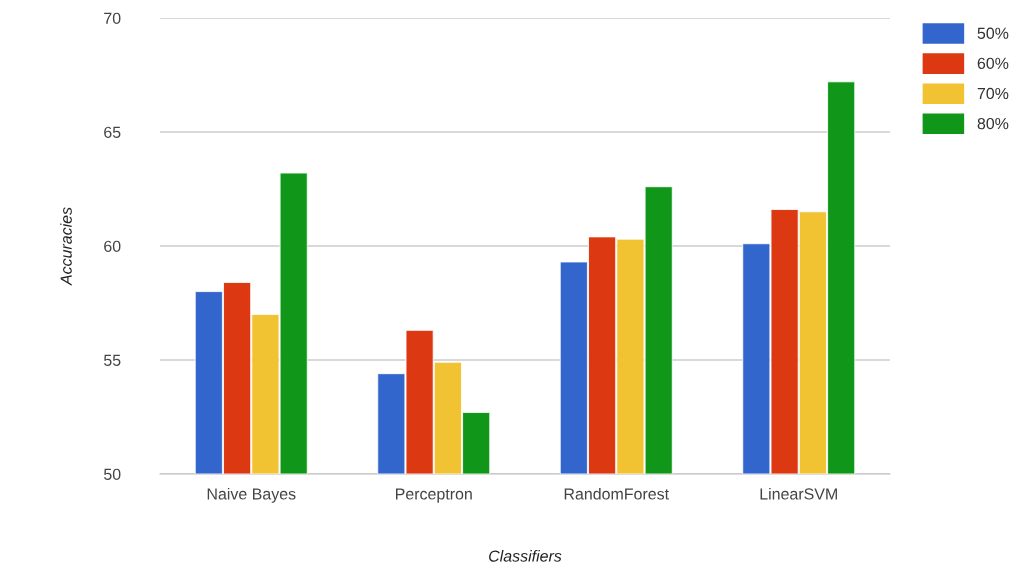 This screenshot has width=1021, height=576. I want to click on y-tick-label: 50, so click(112, 474).